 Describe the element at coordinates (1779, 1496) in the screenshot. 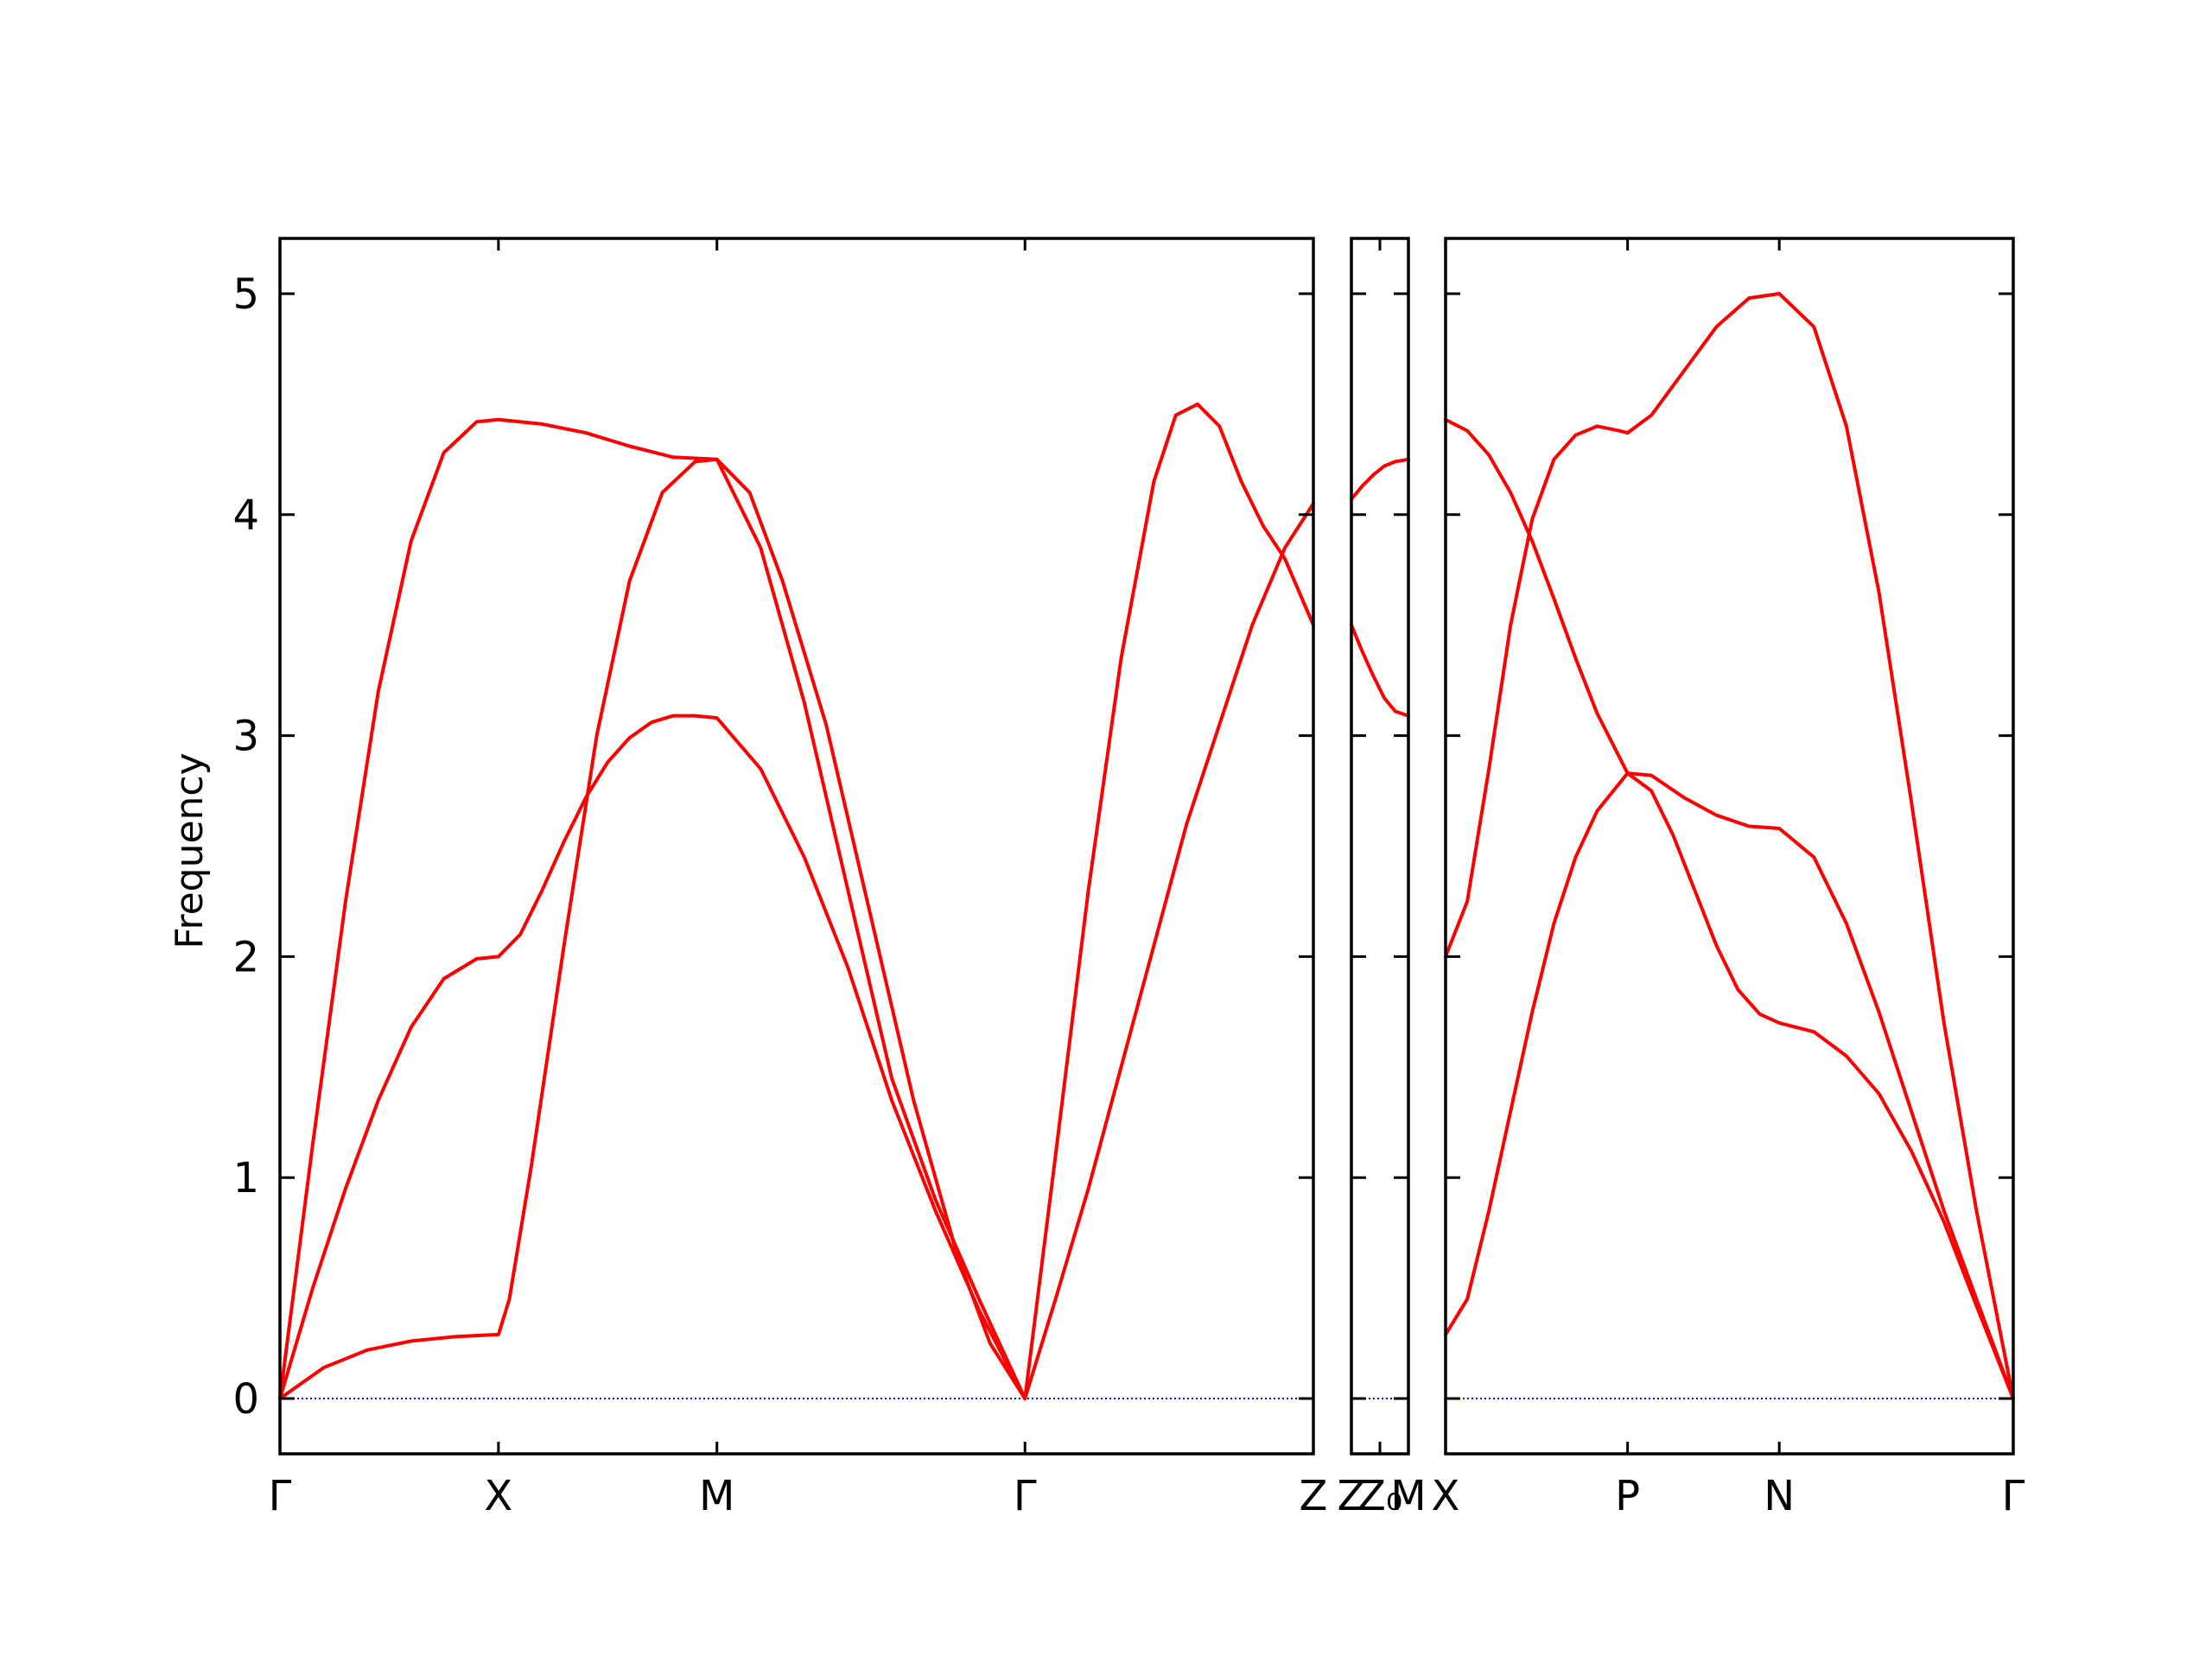

I see `x-tick-label: N` at that location.